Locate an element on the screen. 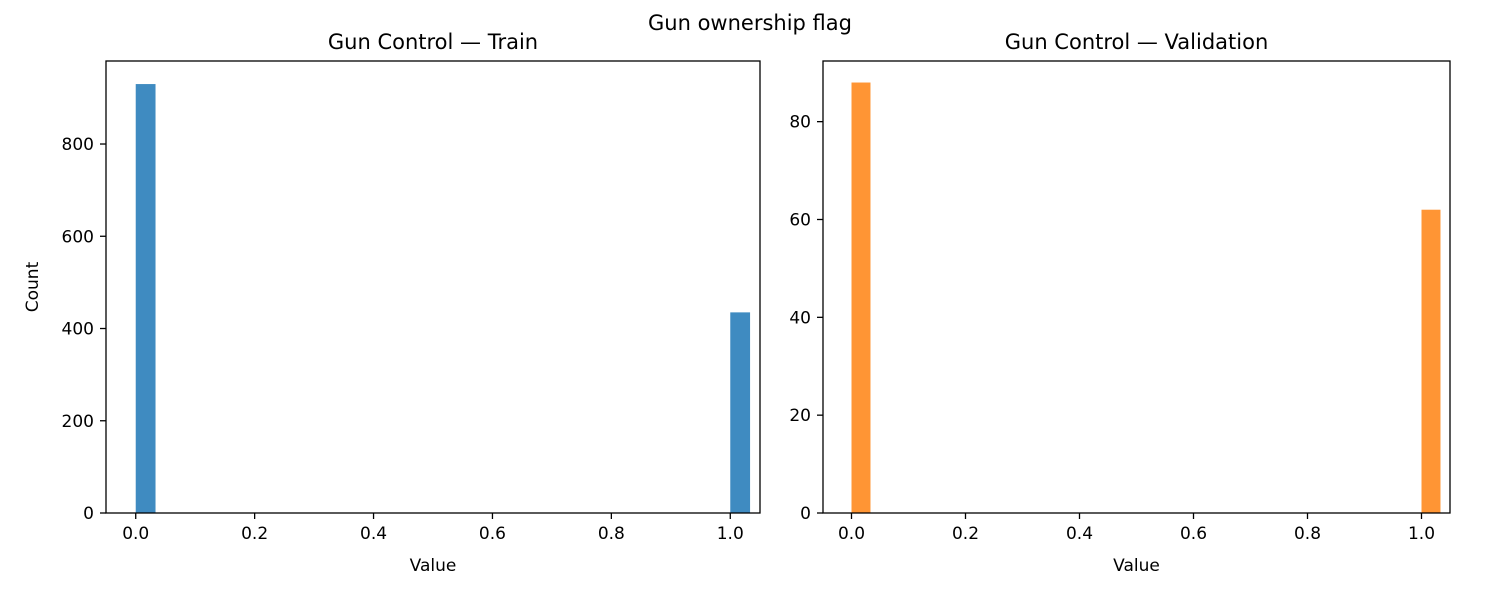 The width and height of the screenshot is (1500, 600). y-tick-label-0-2: 400 is located at coordinates (78, 330).